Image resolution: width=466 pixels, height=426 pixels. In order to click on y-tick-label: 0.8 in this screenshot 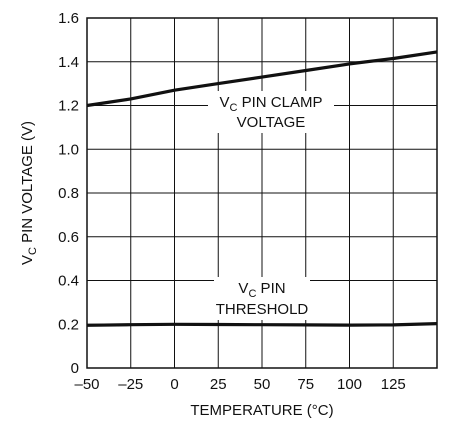, I will do `click(68, 193)`.